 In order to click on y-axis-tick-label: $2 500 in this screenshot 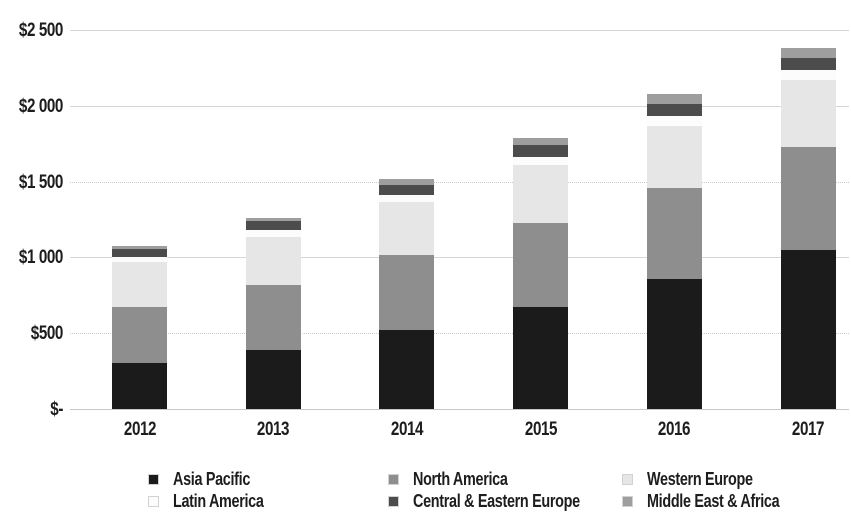, I will do `click(41, 30)`.